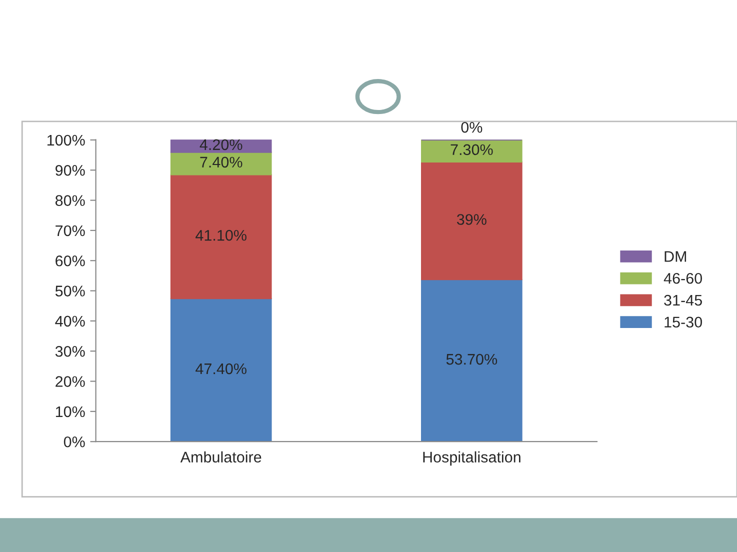 This screenshot has width=737, height=552. Describe the element at coordinates (70, 321) in the screenshot. I see `y-tick-label: 40%` at that location.